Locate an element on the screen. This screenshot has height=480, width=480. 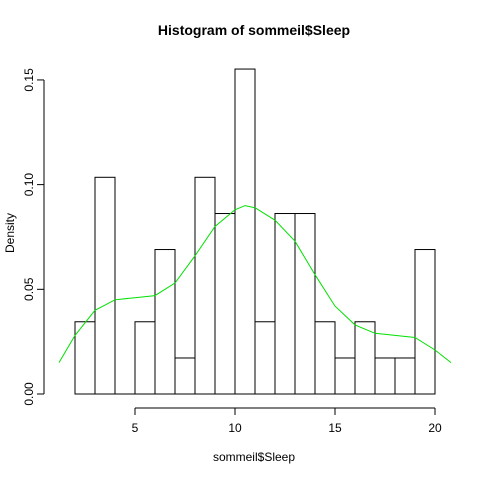
y-tick-label: 0.05 is located at coordinates (29, 289).